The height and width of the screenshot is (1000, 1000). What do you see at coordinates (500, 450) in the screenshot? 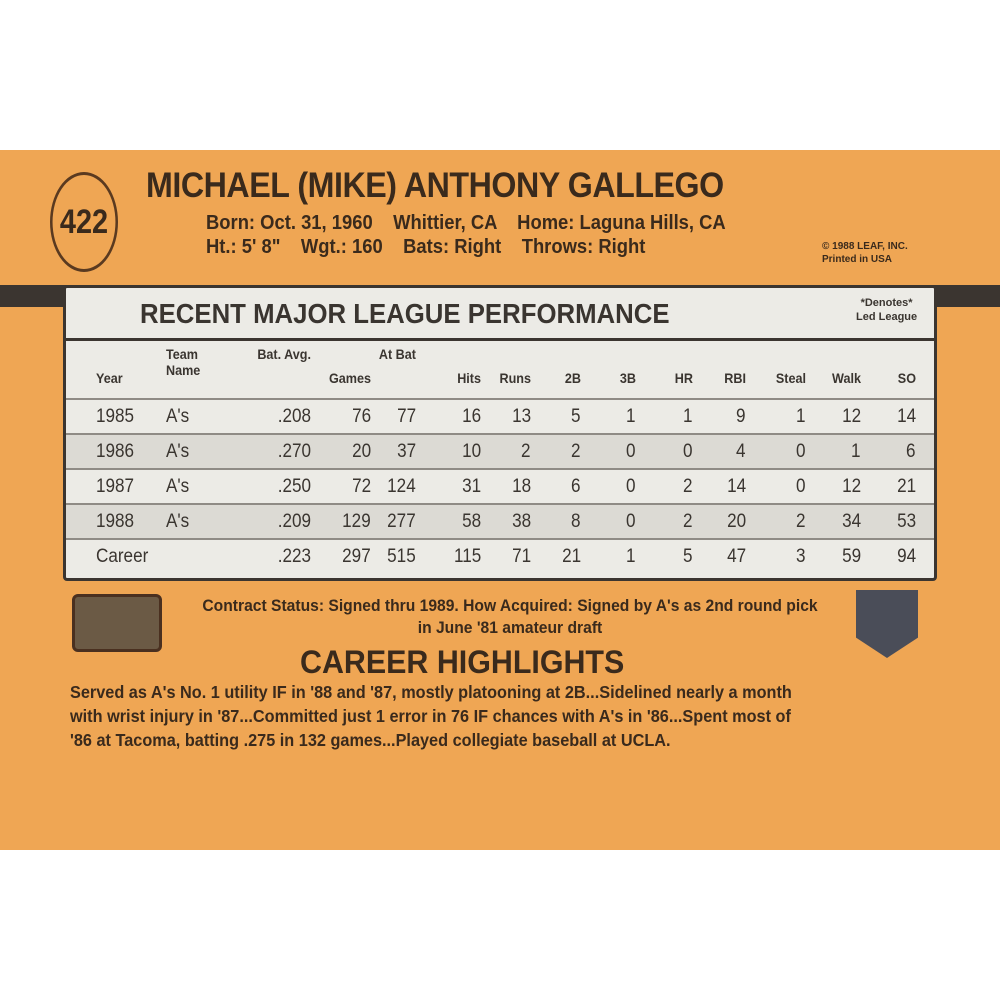
I see `table-row: 1986 A's .270 20 37 10 2 2 0 0 4 0 1 6` at bounding box center [500, 450].